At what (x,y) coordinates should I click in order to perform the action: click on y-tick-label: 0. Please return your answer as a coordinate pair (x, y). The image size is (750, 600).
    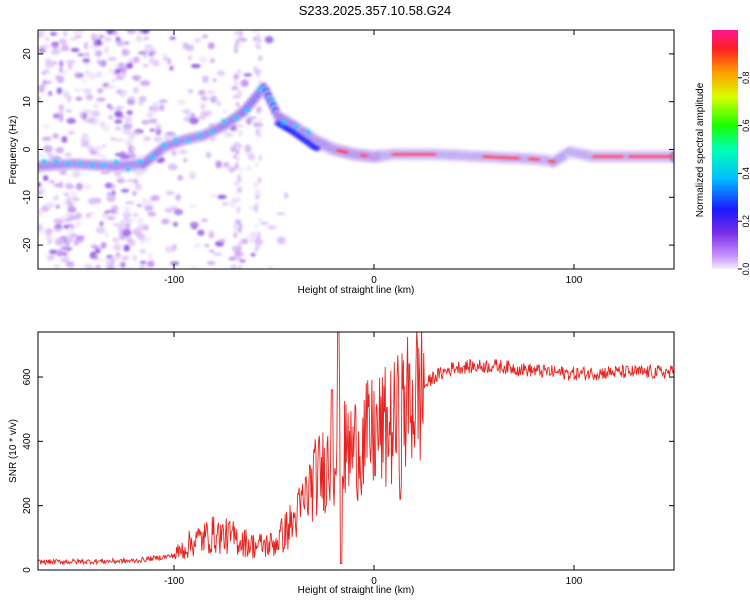
    Looking at the image, I should click on (27, 149).